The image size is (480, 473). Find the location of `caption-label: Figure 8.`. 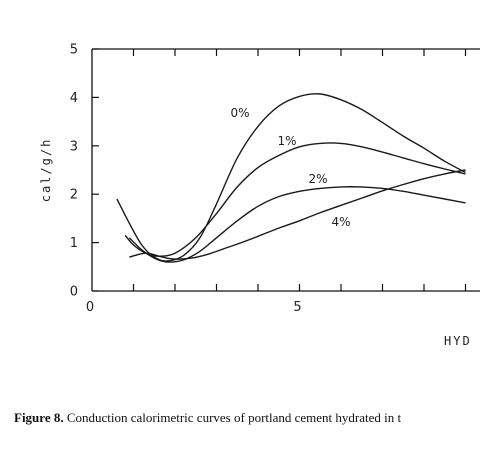

caption-label: Figure 8. is located at coordinates (39, 417).